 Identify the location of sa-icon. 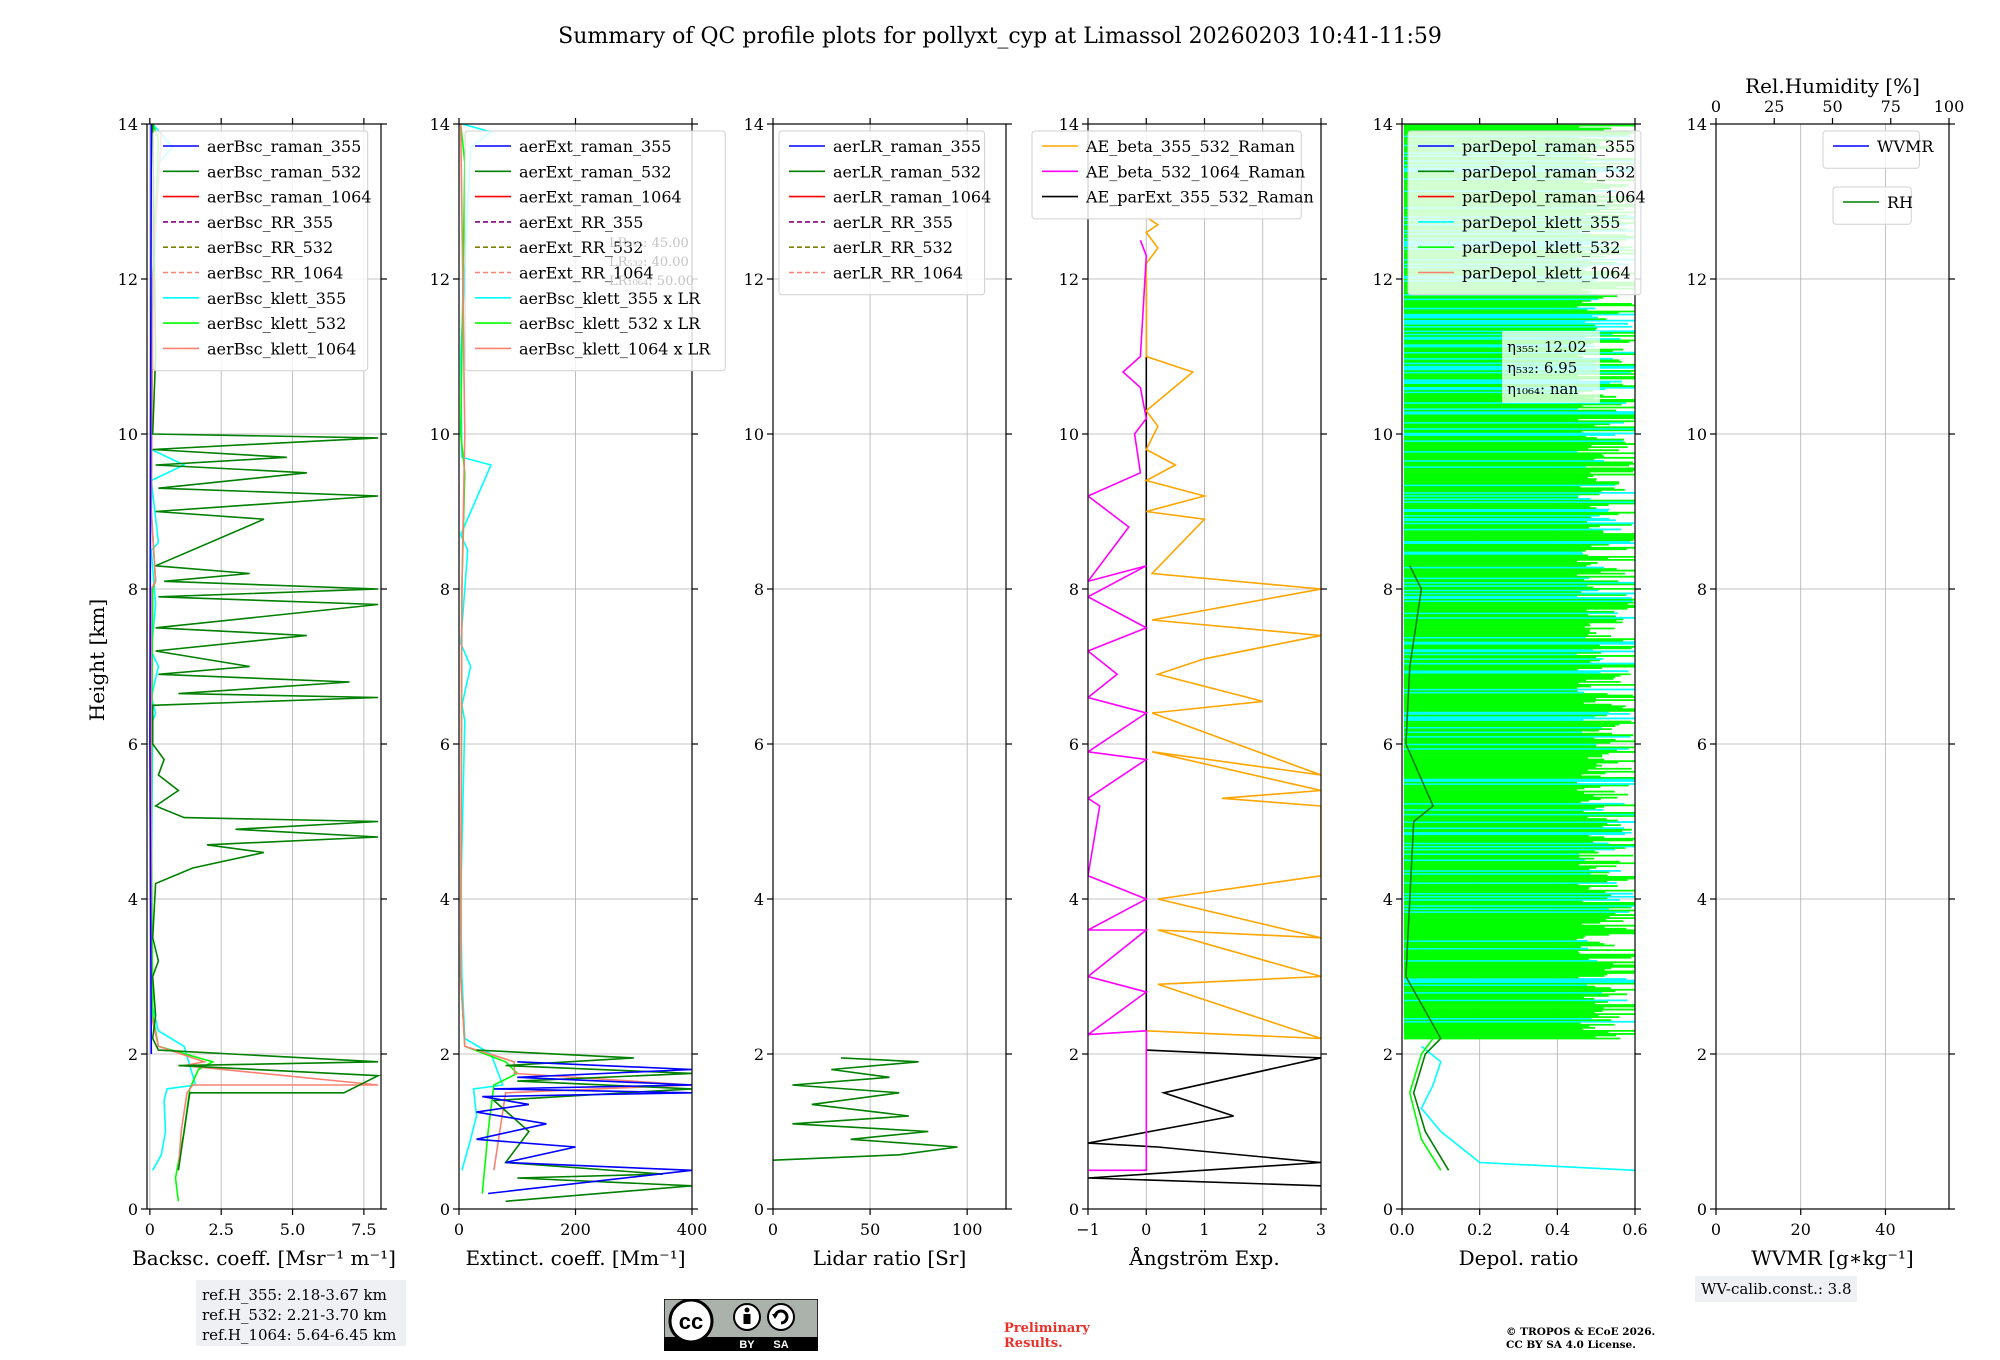
(781, 1317).